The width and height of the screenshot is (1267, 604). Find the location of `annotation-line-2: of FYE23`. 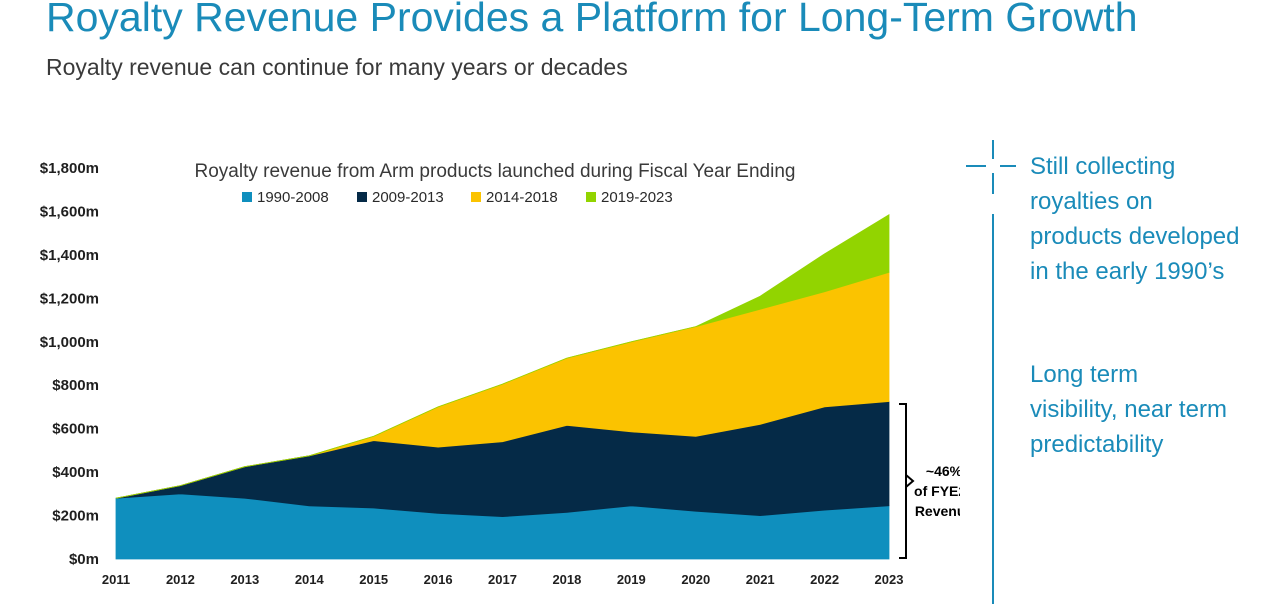

annotation-line-2: of FYE23 is located at coordinates (937, 491).